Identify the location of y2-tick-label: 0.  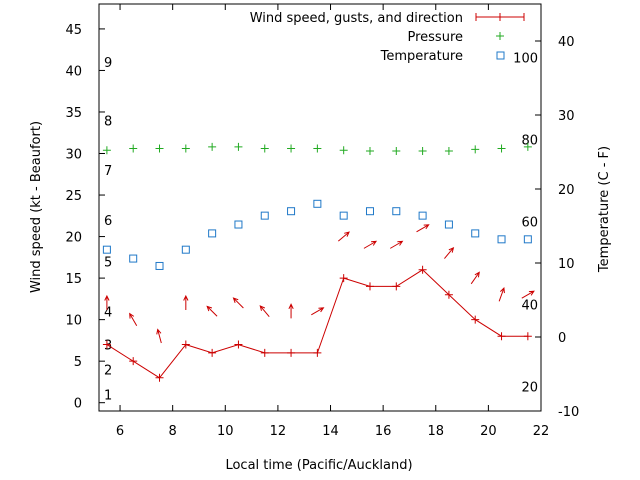
(562, 338).